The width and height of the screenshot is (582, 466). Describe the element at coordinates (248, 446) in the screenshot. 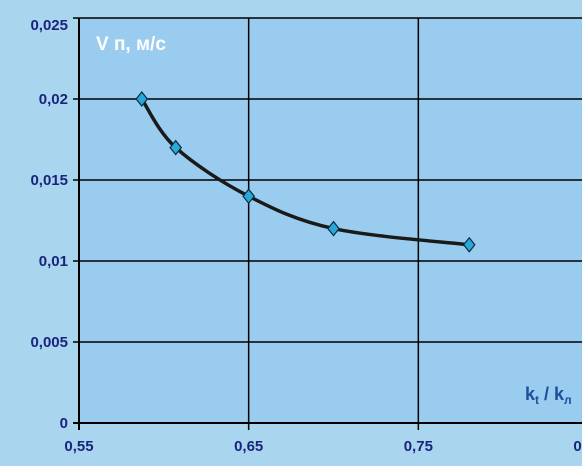

I see `x-tick-label: 0,65` at that location.